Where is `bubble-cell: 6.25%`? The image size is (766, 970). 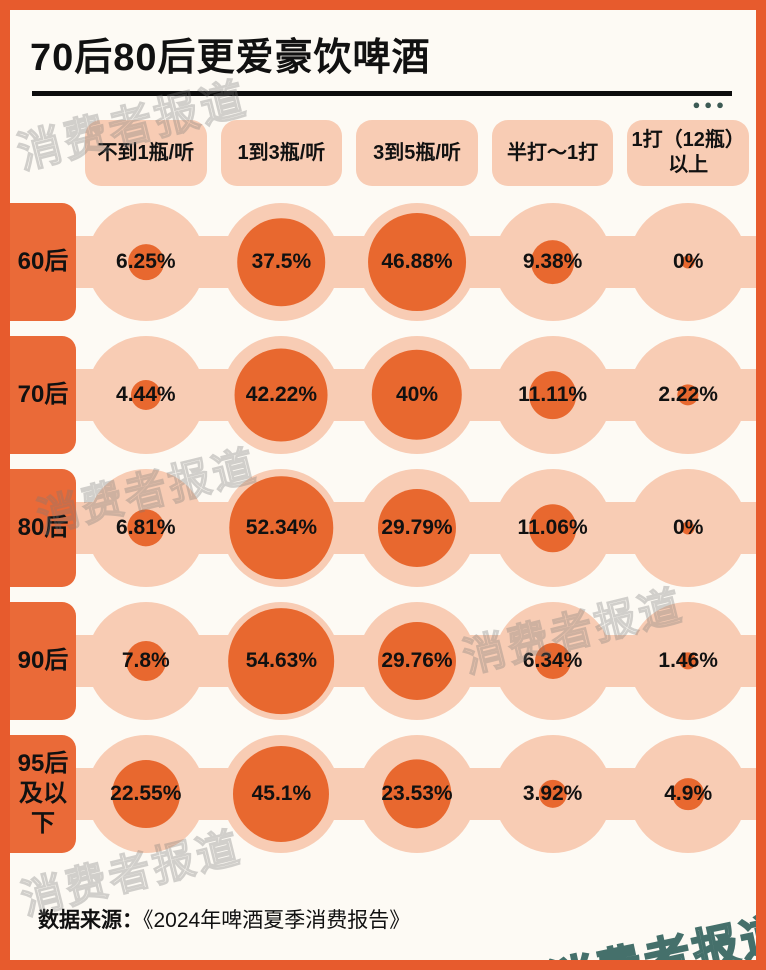 bubble-cell: 6.25% is located at coordinates (146, 262).